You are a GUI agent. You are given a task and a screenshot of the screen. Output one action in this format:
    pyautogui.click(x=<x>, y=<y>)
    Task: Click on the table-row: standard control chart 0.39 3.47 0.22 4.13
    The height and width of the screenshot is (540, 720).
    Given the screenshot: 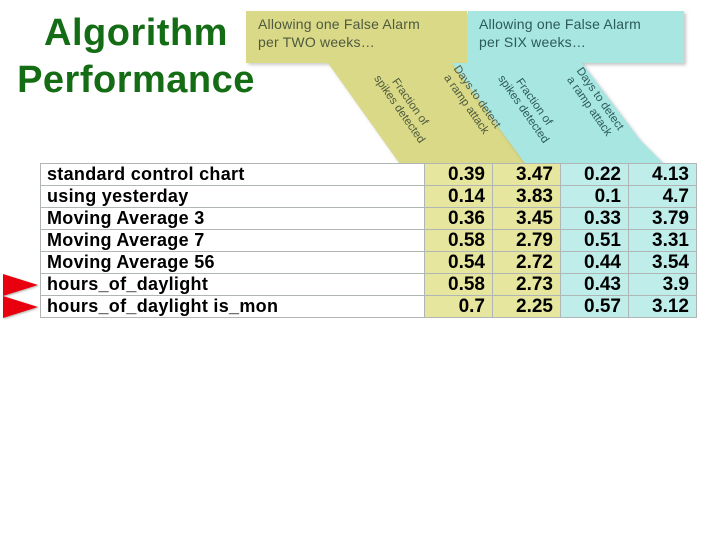 What is the action you would take?
    pyautogui.click(x=368, y=174)
    